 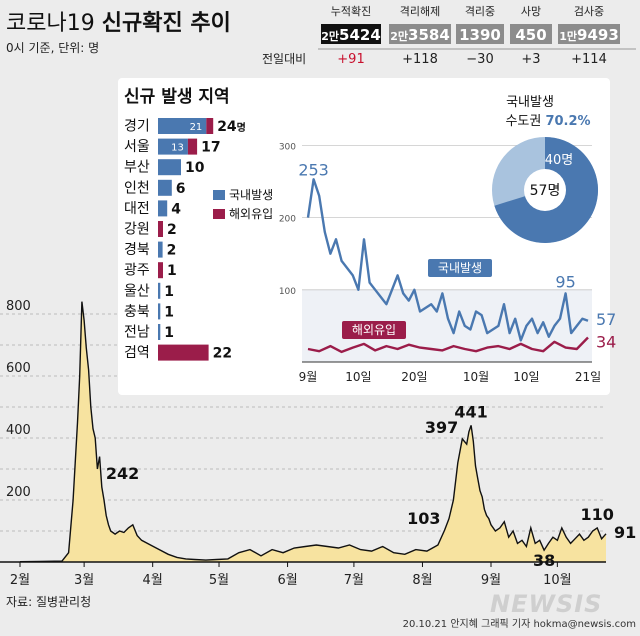 What do you see at coordinates (176, 209) in the screenshot?
I see `bar-value-label: 4` at bounding box center [176, 209].